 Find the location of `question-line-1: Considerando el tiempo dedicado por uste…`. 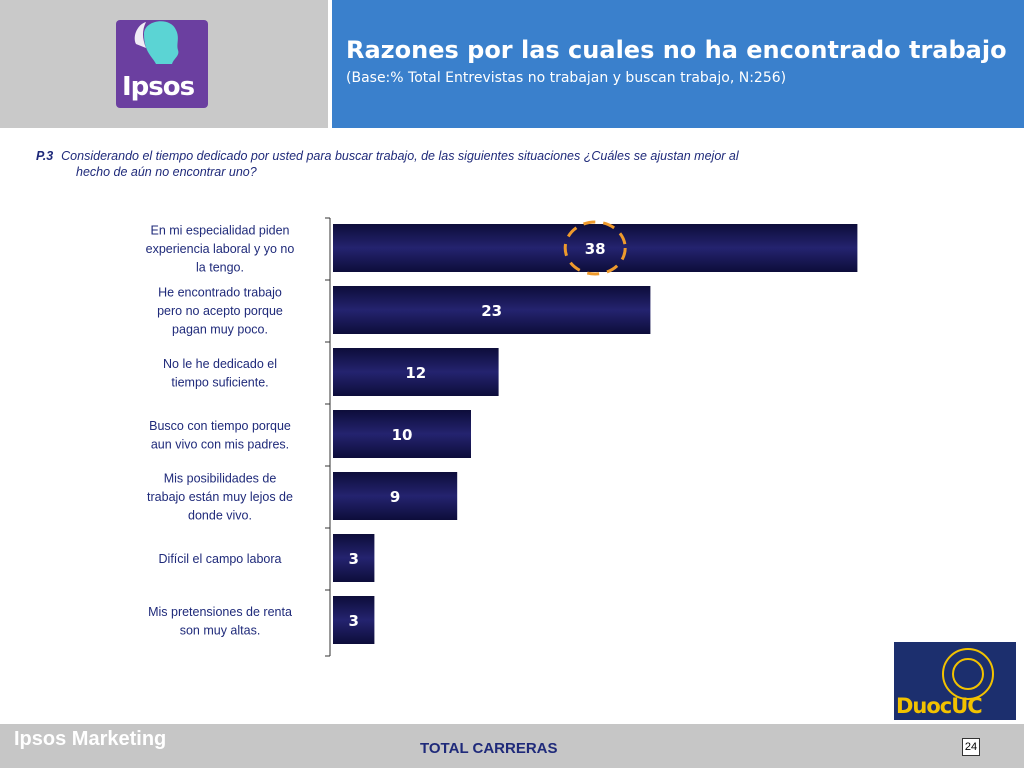

question-line-1: Considerando el tiempo dedicado por uste… is located at coordinates (400, 156).